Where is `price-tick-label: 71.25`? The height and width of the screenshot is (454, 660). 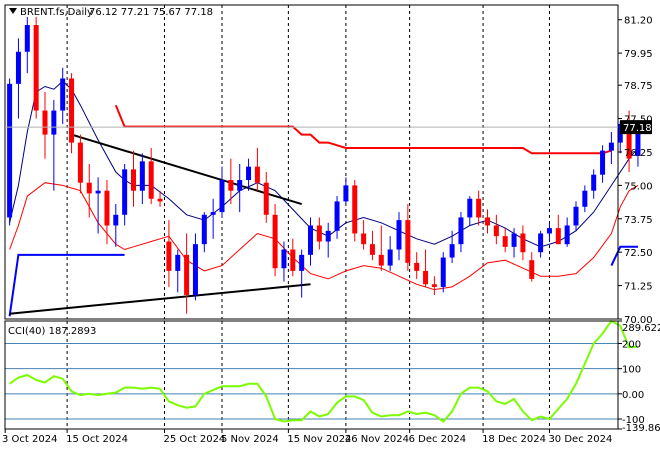
price-tick-label: 71.25 is located at coordinates (638, 287).